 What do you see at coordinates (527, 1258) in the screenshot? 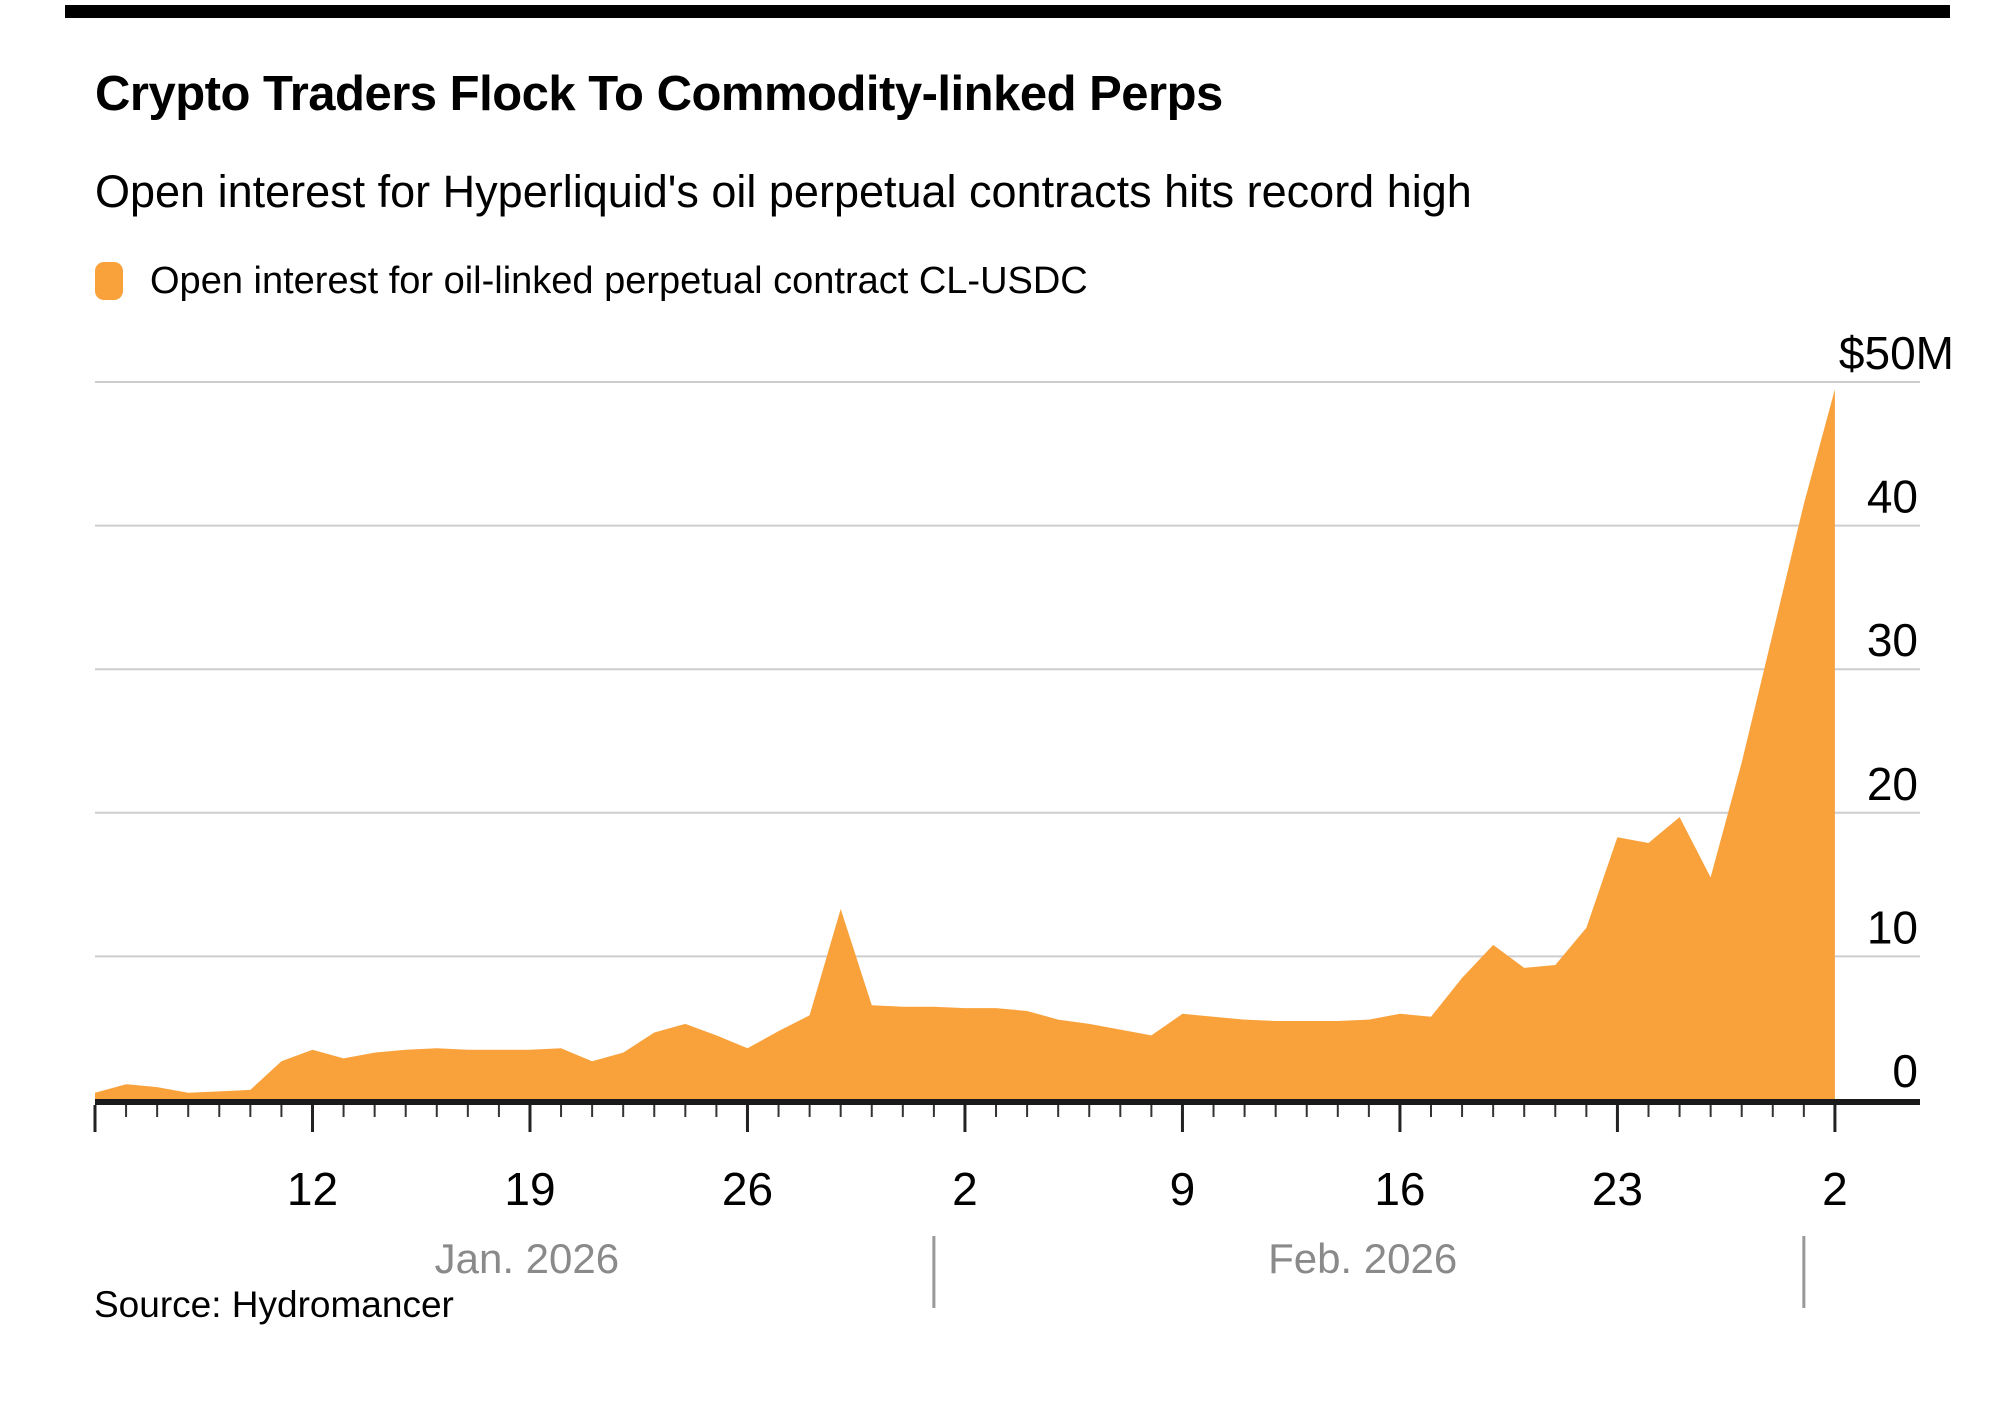
I see `month-label-0: Jan. 2026` at bounding box center [527, 1258].